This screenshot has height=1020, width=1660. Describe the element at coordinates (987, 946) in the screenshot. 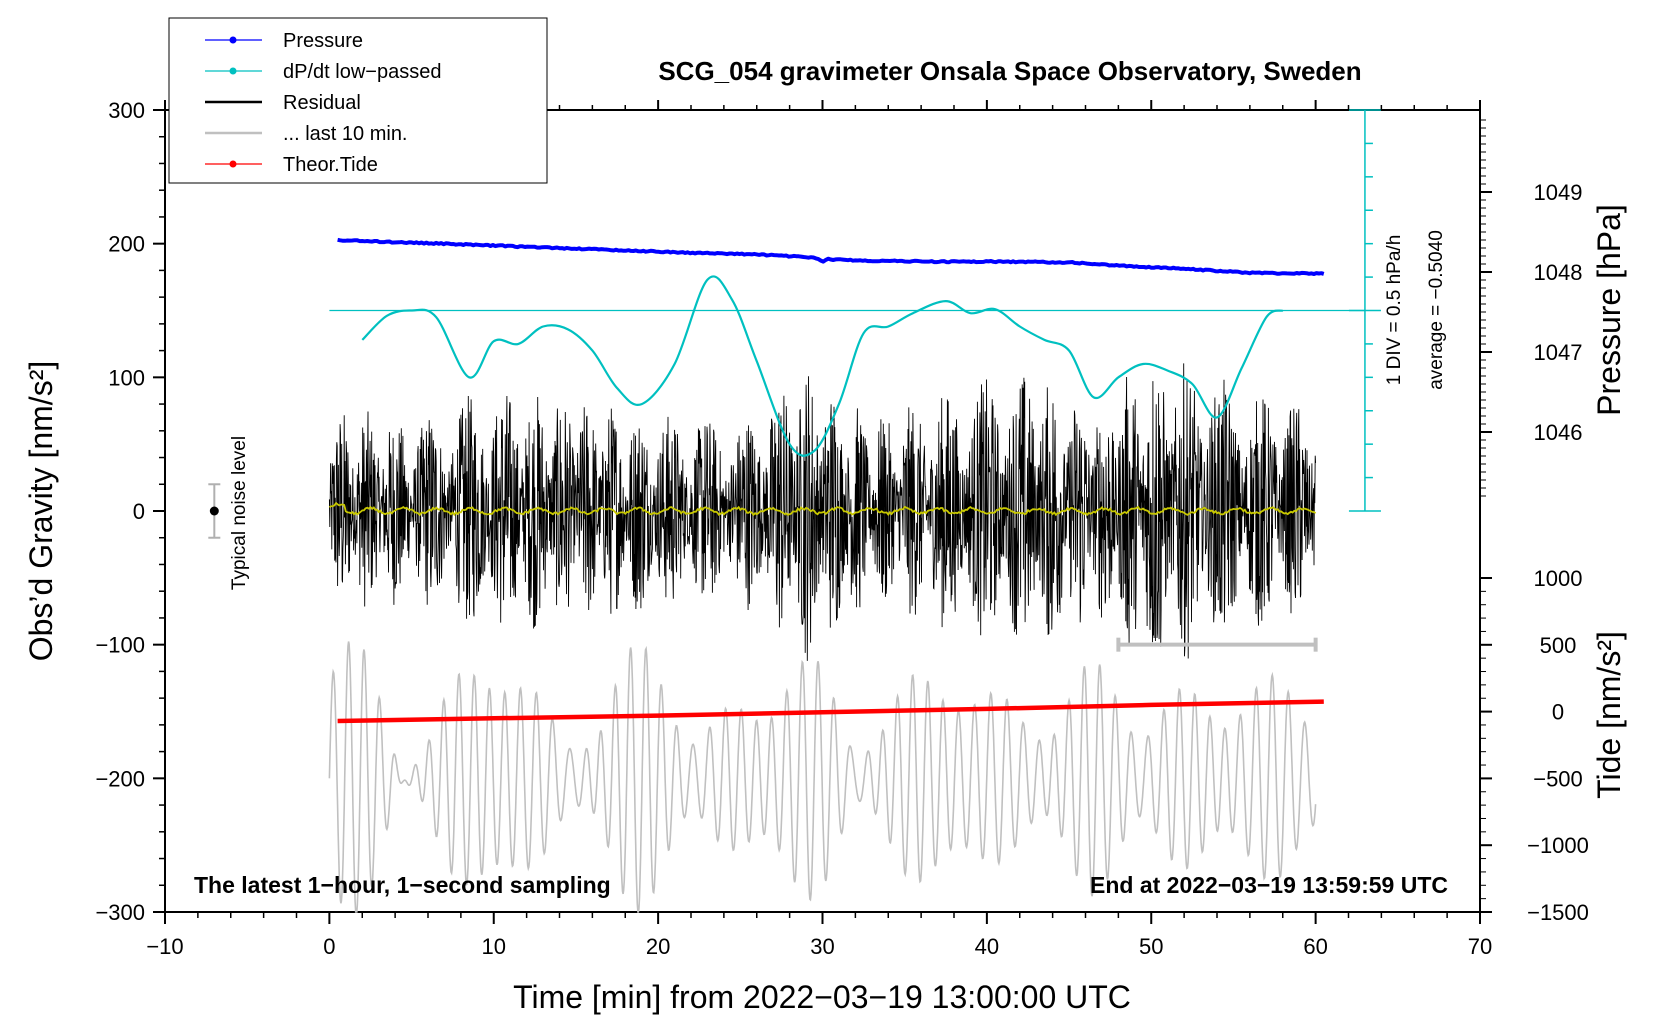

I see `x-tick-label: 40` at that location.